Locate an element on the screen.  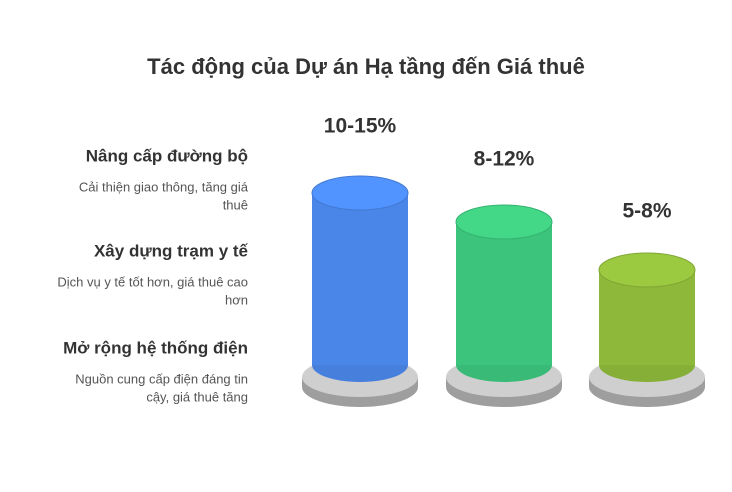
item-description: Cải thiện giao thông, tăng giá is located at coordinates (164, 186).